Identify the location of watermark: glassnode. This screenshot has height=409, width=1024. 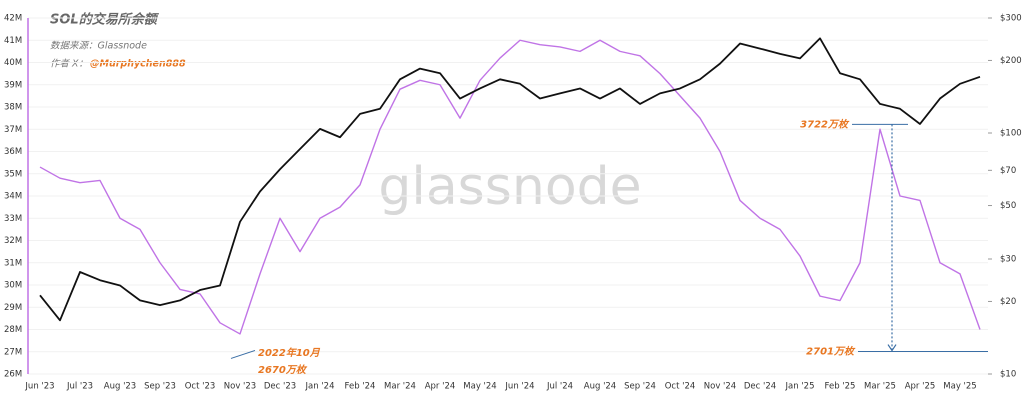
(509, 187).